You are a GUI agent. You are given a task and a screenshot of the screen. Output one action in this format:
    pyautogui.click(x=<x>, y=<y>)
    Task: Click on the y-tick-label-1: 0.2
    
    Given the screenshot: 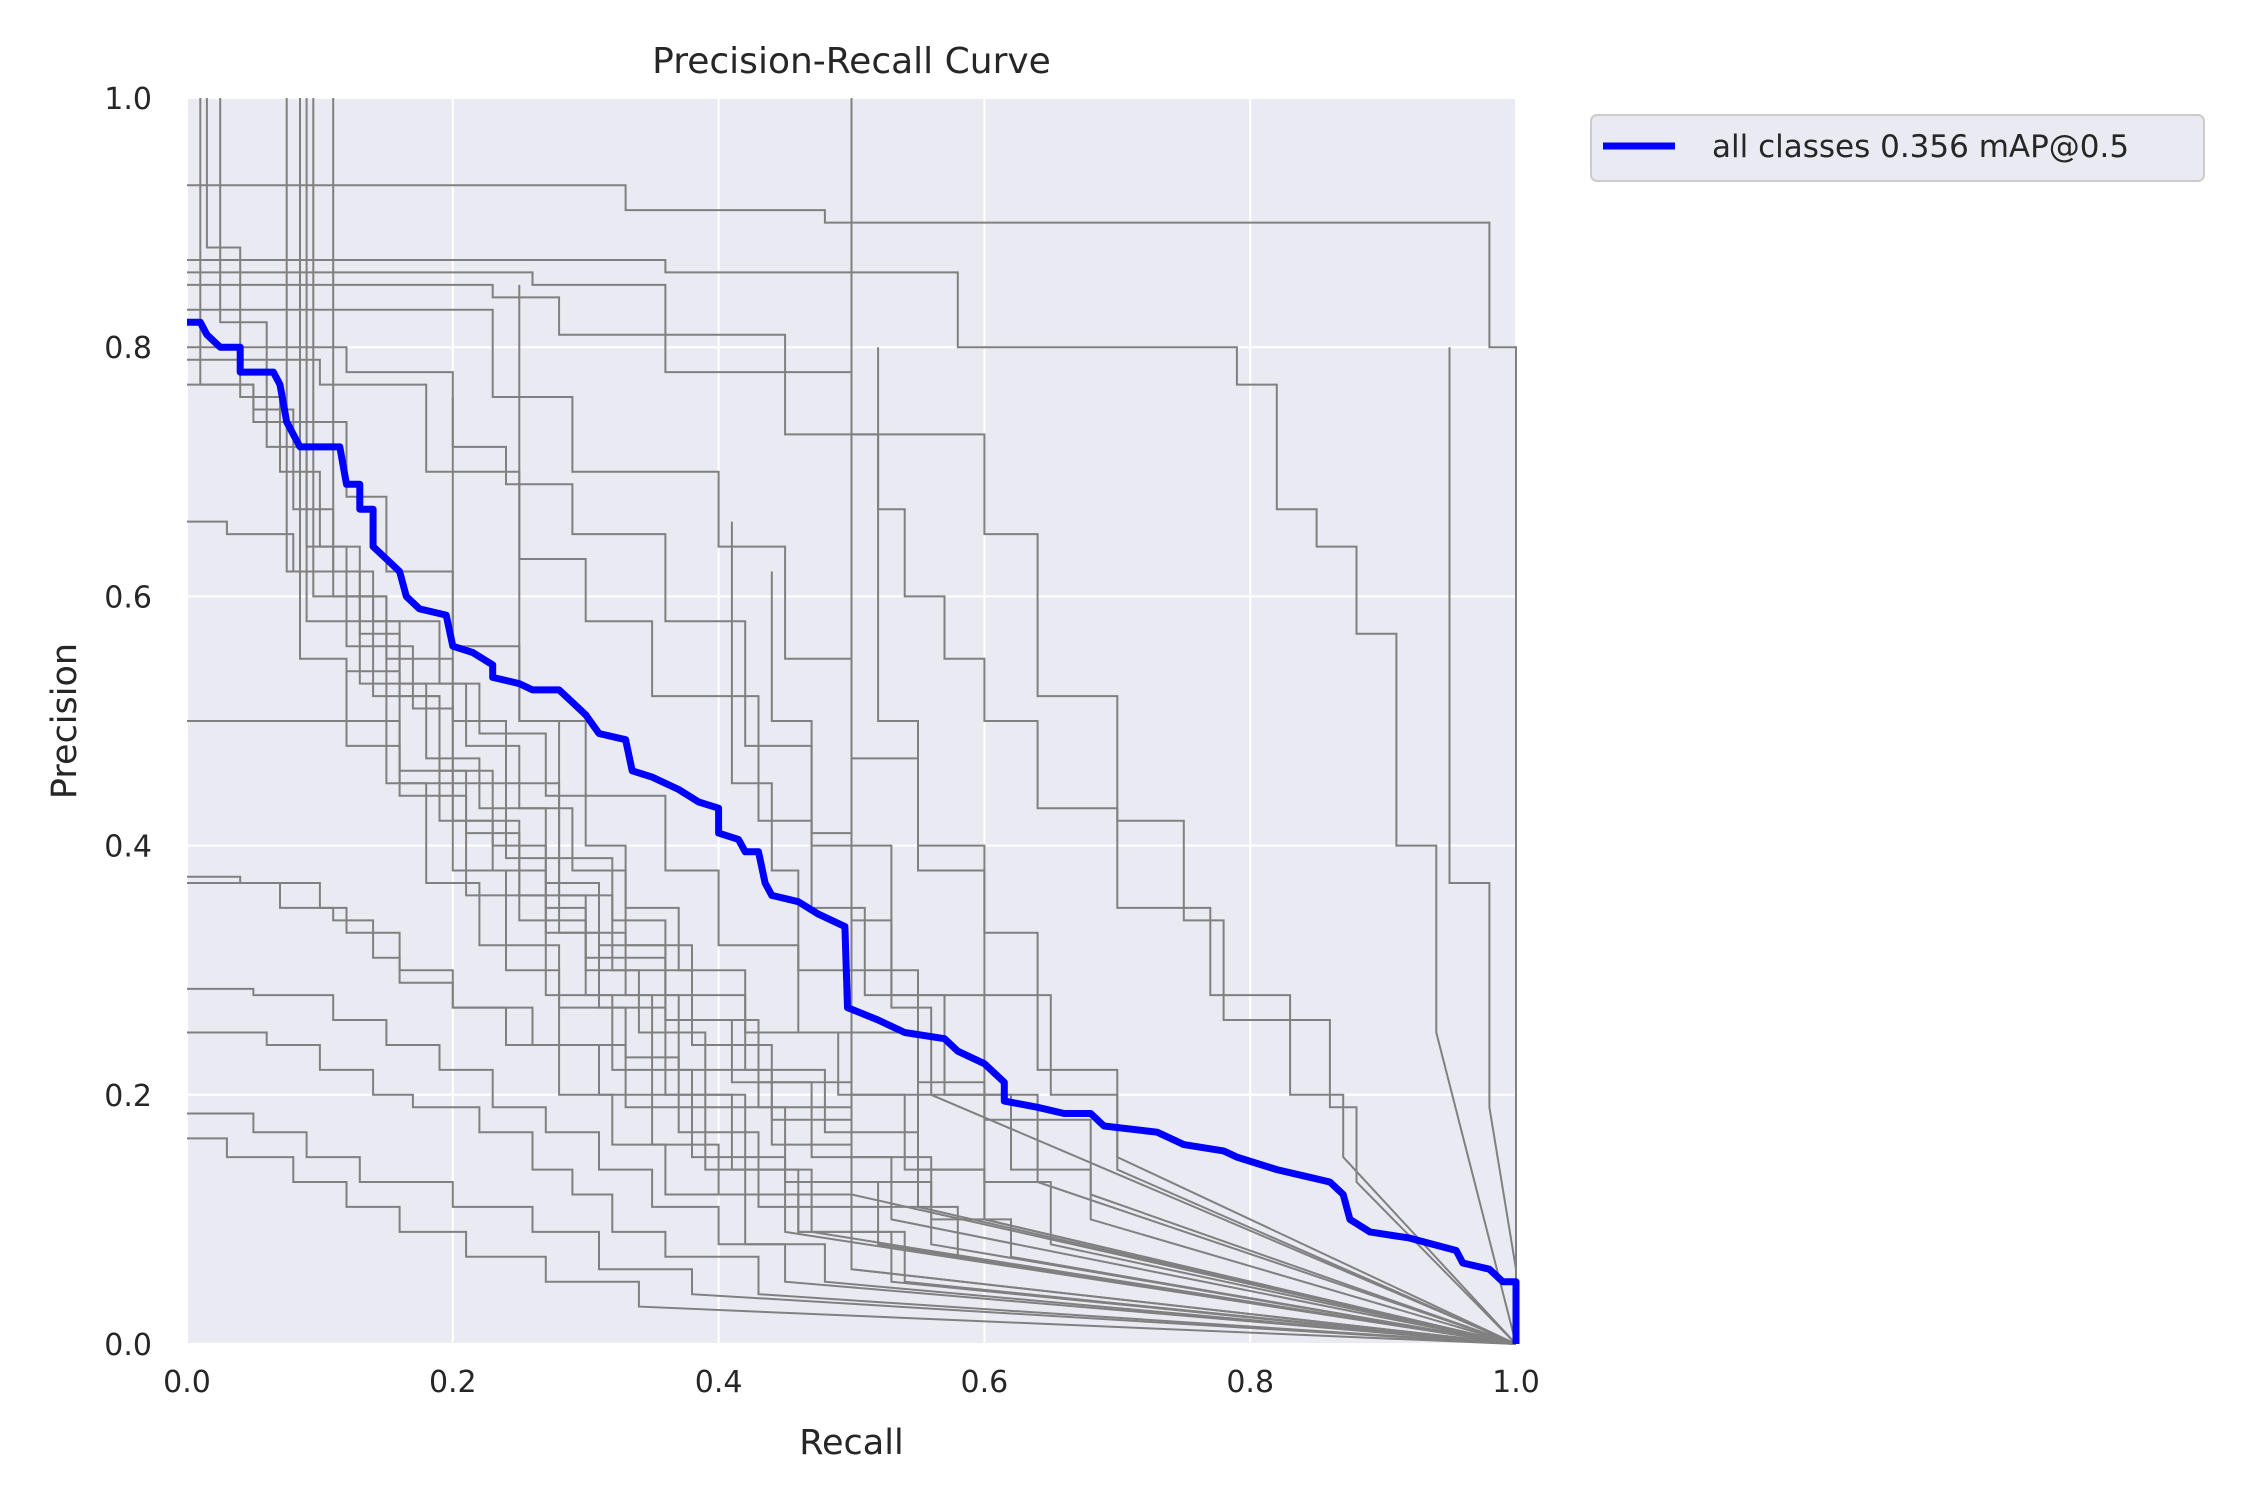 What is the action you would take?
    pyautogui.click(x=128, y=1096)
    